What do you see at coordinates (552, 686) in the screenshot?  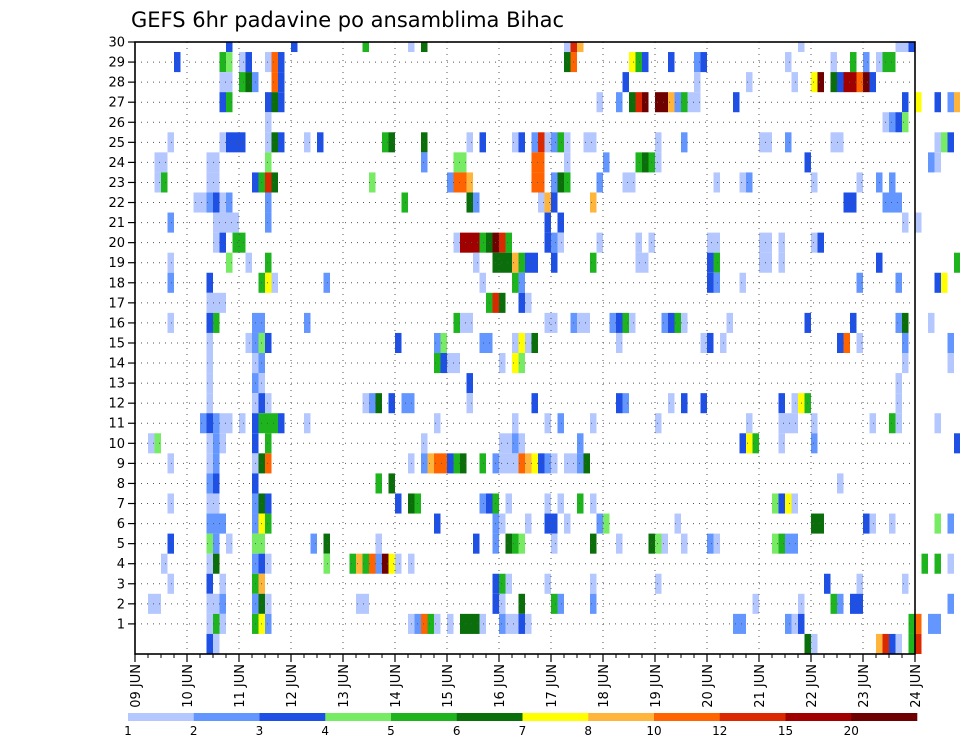 I see `x-tick-label: 17 JUN` at bounding box center [552, 686].